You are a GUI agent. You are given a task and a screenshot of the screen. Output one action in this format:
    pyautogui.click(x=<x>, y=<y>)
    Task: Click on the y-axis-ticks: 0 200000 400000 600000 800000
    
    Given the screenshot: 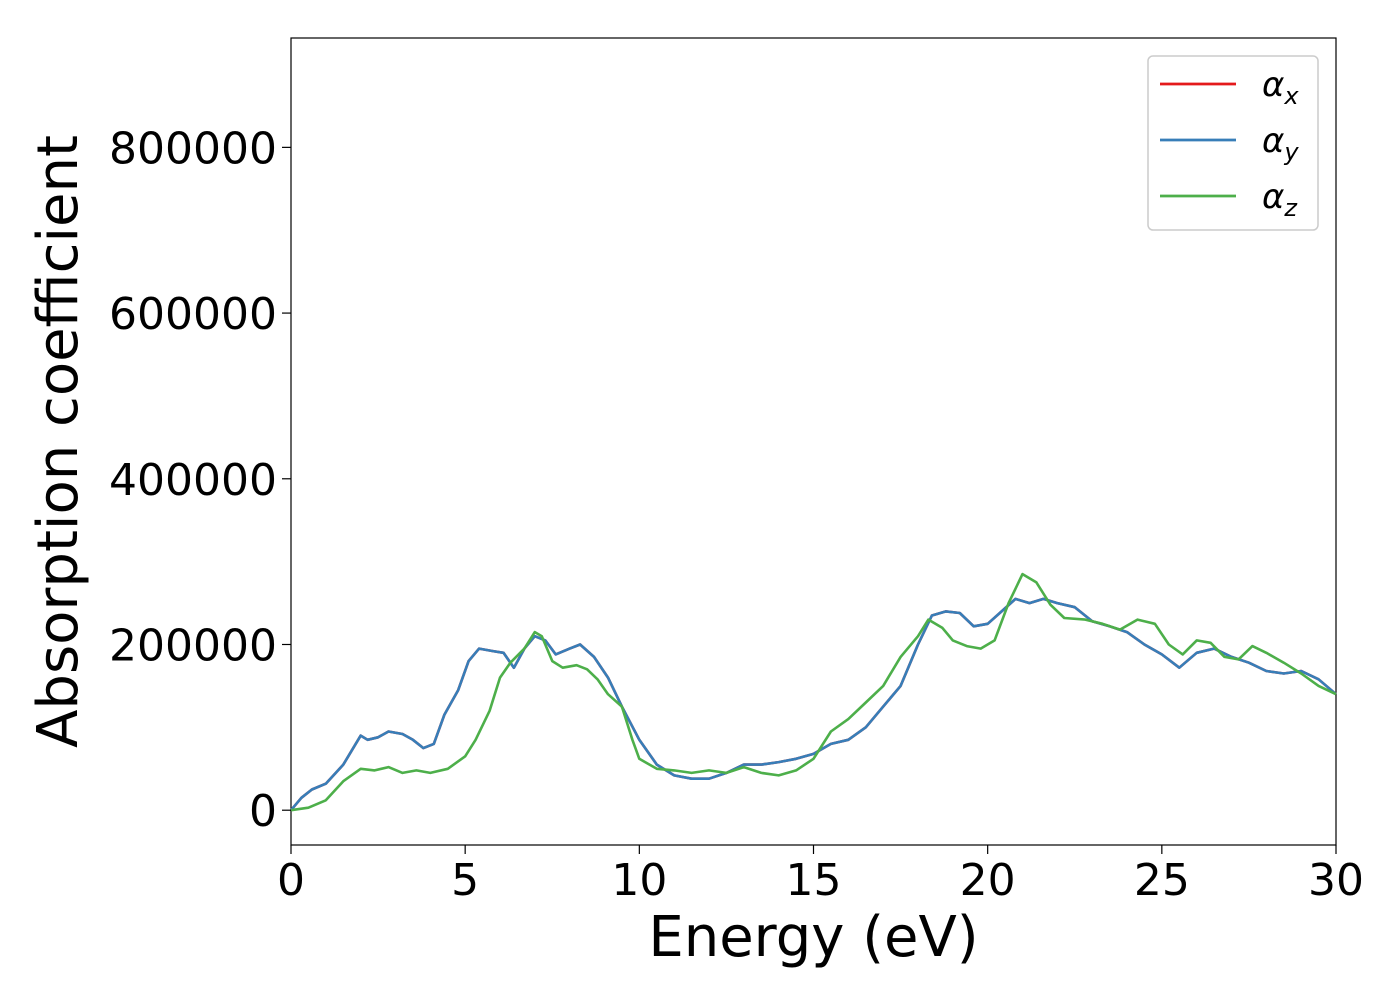 What is the action you would take?
    pyautogui.click(x=200, y=480)
    